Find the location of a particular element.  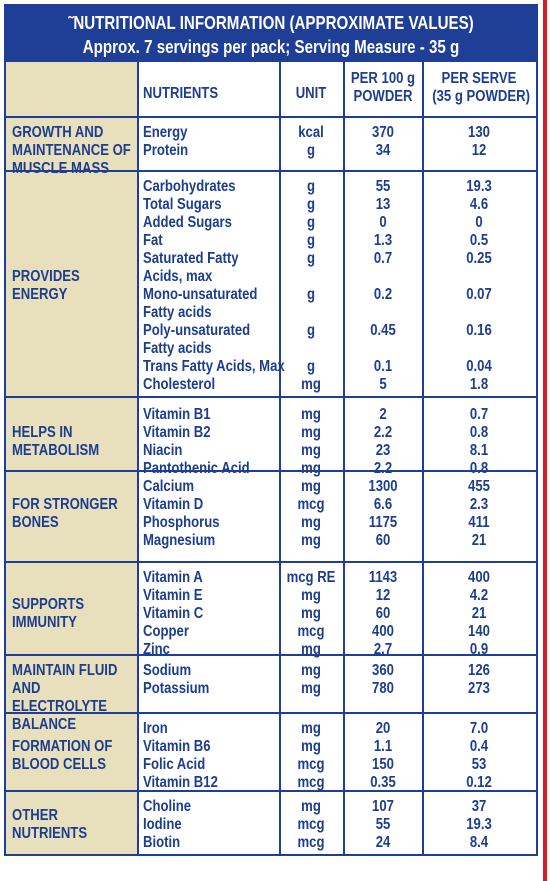

value-per-100g: 0.35 is located at coordinates (383, 782).